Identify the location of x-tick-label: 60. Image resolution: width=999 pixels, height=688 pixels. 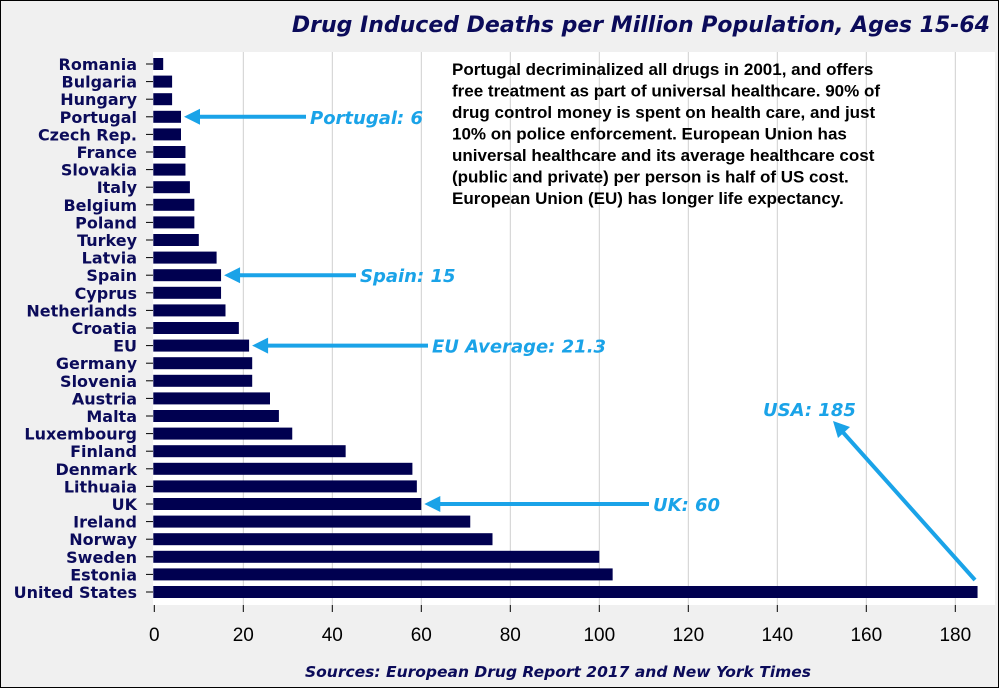
(421, 635).